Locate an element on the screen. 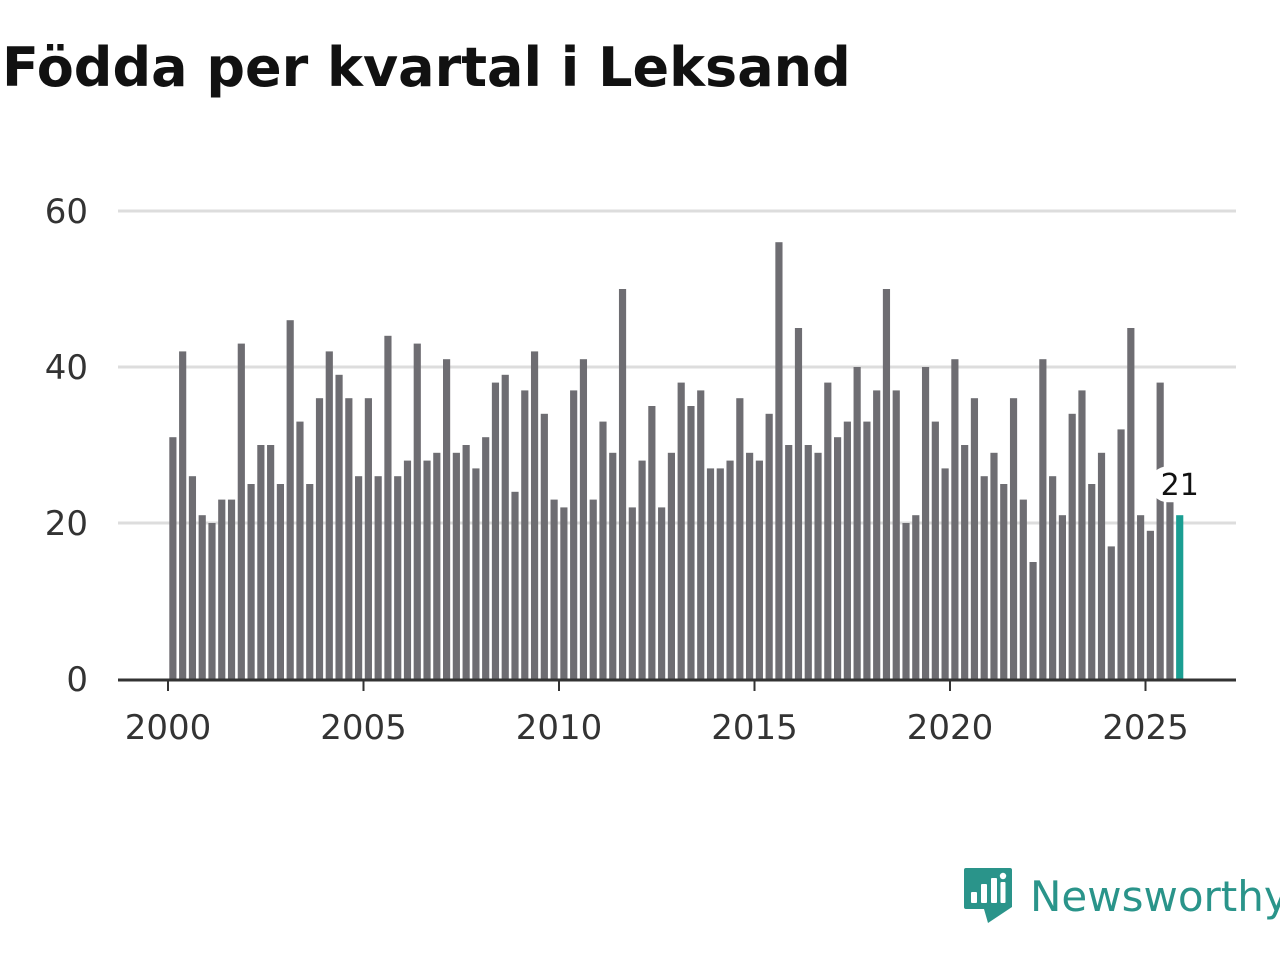  x-tick-label: 2005 is located at coordinates (363, 728).